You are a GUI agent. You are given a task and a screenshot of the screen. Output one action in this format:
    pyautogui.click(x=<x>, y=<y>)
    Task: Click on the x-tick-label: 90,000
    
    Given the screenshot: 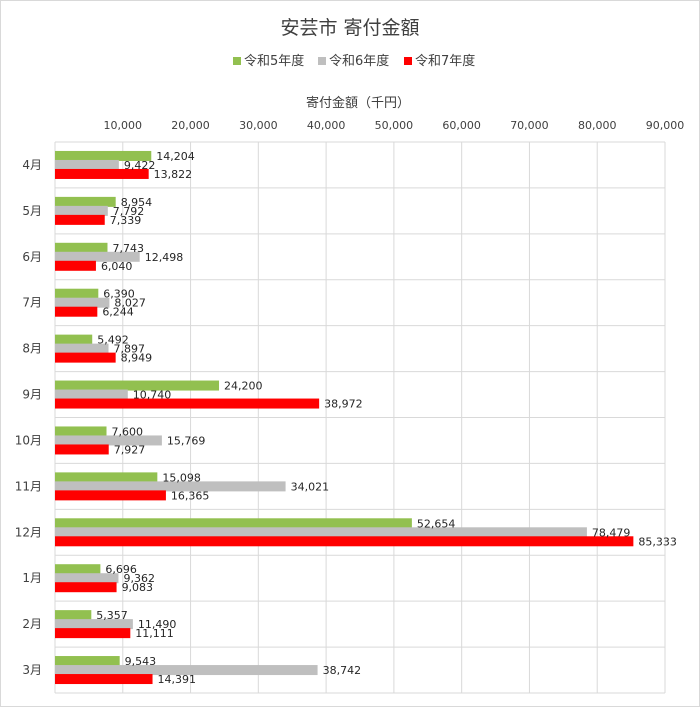 What is the action you would take?
    pyautogui.click(x=665, y=125)
    